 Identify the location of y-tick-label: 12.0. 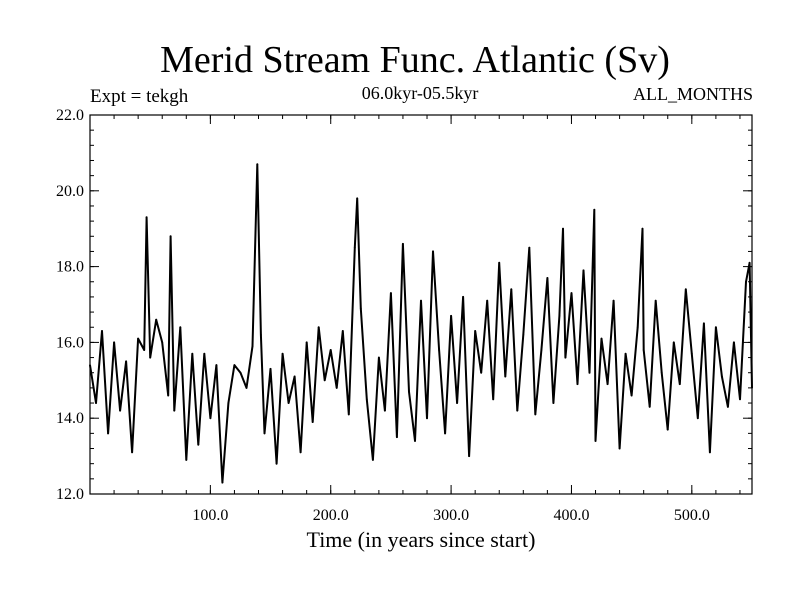
(70, 494).